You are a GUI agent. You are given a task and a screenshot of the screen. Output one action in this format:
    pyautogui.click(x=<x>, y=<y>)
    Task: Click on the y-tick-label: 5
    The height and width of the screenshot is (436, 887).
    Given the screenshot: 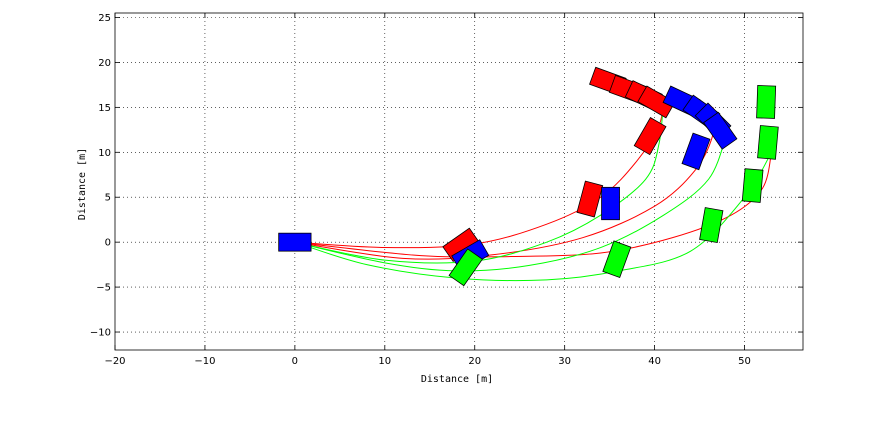 What is the action you would take?
    pyautogui.click(x=108, y=198)
    